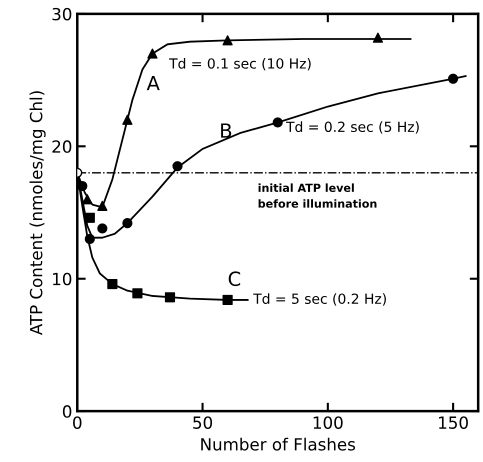 The image size is (483, 462). Describe the element at coordinates (240, 64) in the screenshot. I see `series-label: Td = 0.1 sec (10 Hz)` at that location.